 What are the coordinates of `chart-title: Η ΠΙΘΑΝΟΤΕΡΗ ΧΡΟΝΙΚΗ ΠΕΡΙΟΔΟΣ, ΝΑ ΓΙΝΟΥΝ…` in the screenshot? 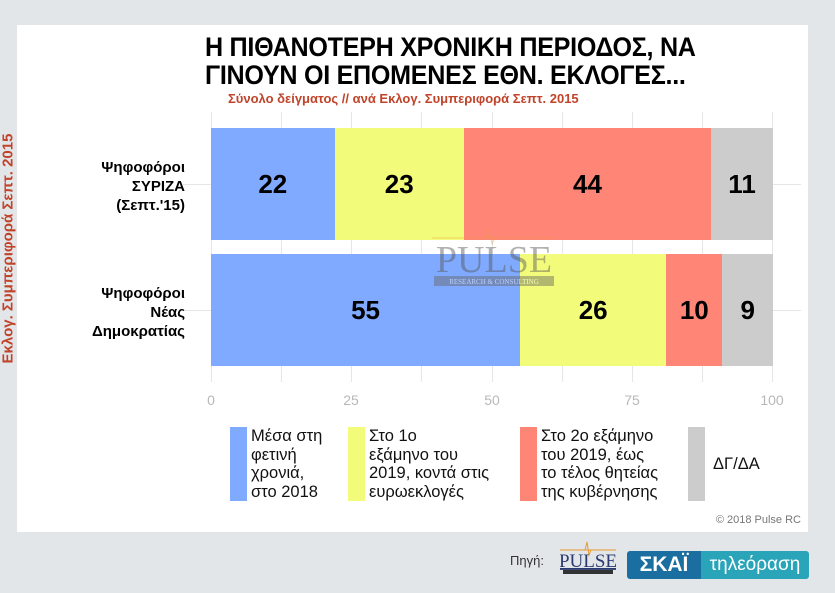 It's located at (484, 61).